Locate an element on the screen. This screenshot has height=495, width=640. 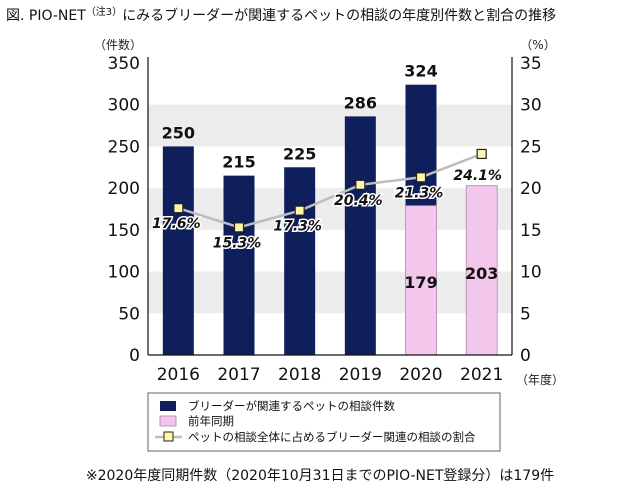
x-unit-label: （年度） is located at coordinates (540, 379).